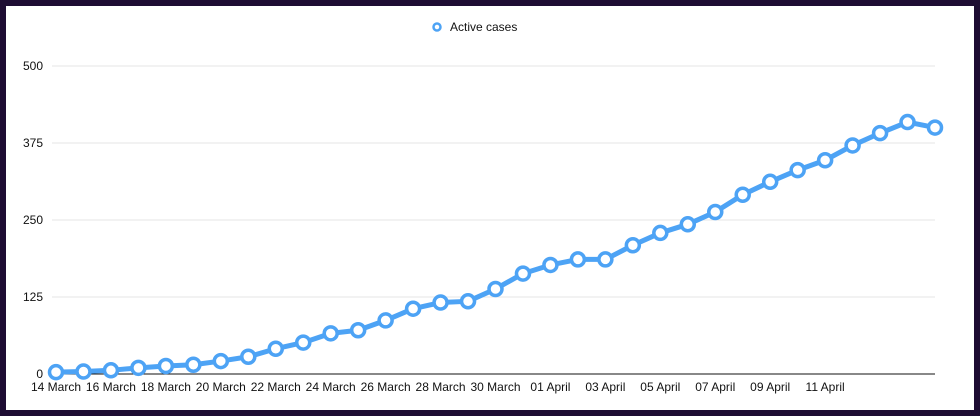 This screenshot has height=416, width=980. I want to click on y-tick-label: 0, so click(39, 374).